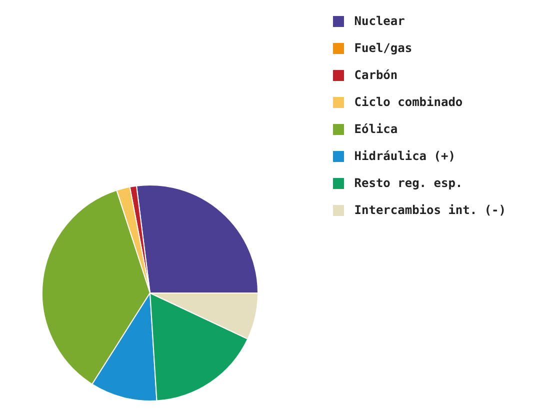 This screenshot has height=414, width=546. I want to click on legend-label: Resto reg. esp., so click(408, 183).